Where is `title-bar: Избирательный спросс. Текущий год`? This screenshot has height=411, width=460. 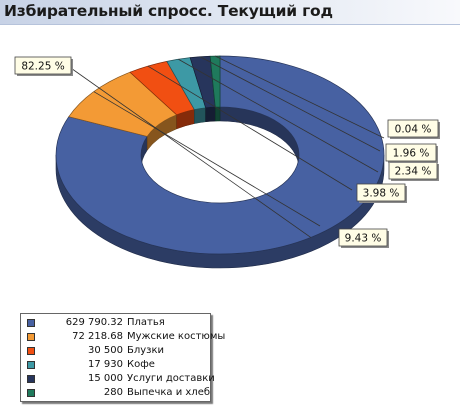 title-bar: Избирательный спросс. Текущий год is located at coordinates (230, 12).